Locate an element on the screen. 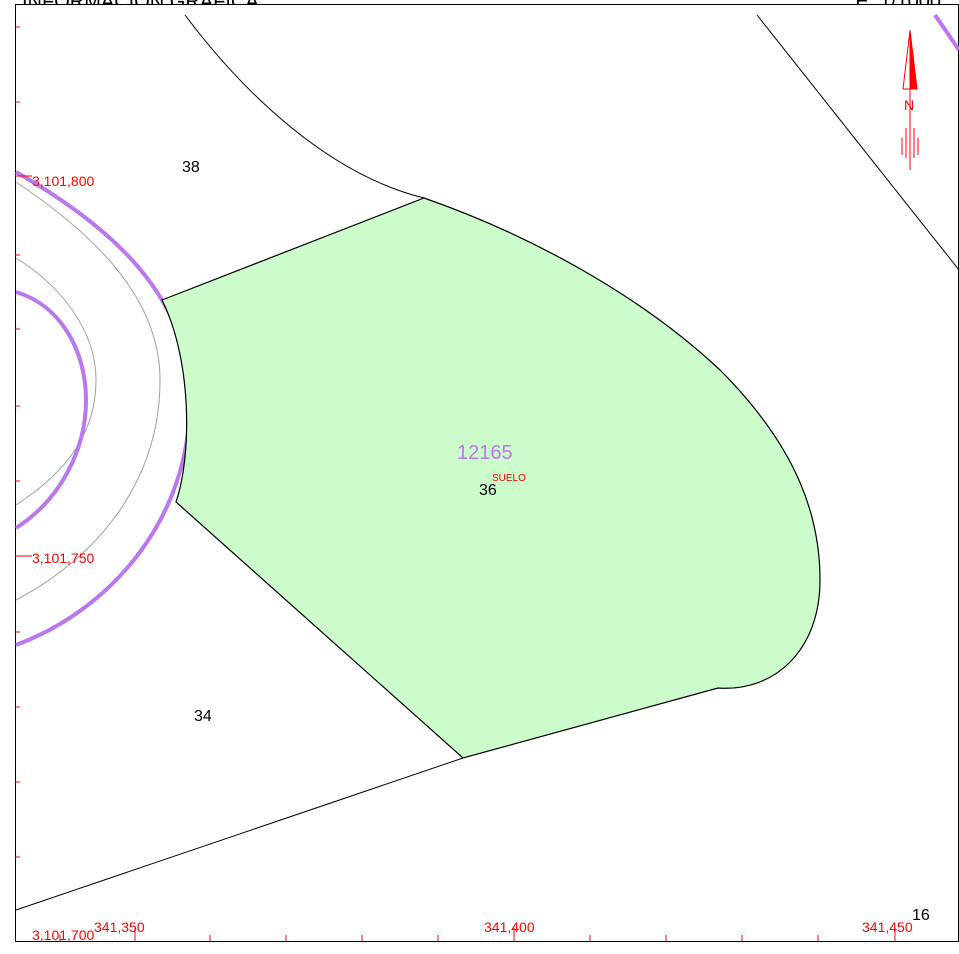 This screenshot has height=954, width=959. parcel-boundary-north is located at coordinates (304, 106).